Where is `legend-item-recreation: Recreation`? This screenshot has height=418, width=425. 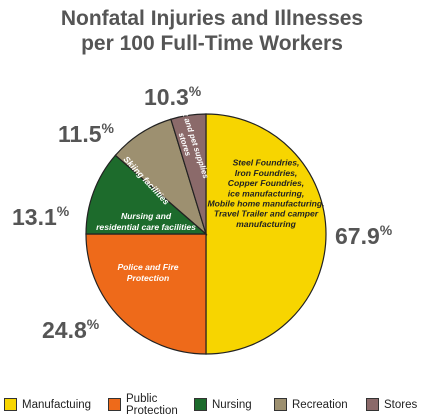
legend-item-recreation: Recreation is located at coordinates (317, 404).